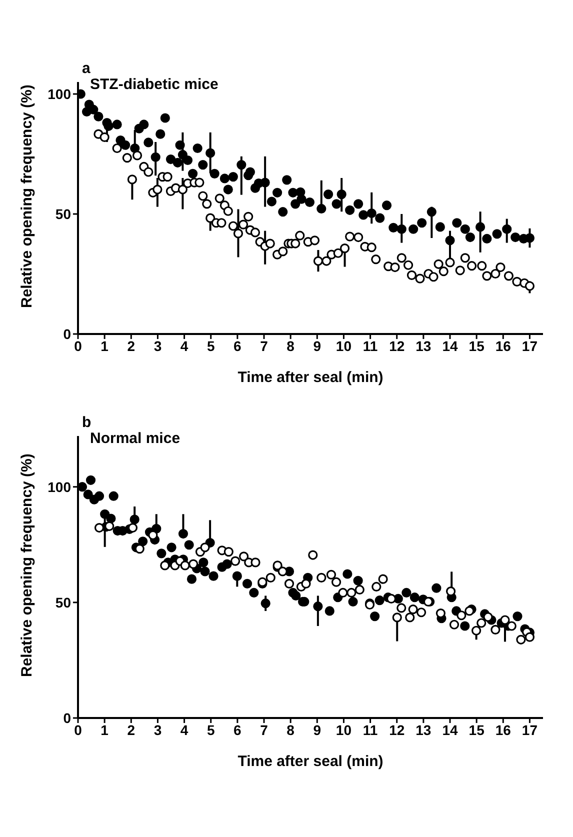 This screenshot has width=573, height=837. Describe the element at coordinates (86, 68) in the screenshot. I see `text: a` at that location.